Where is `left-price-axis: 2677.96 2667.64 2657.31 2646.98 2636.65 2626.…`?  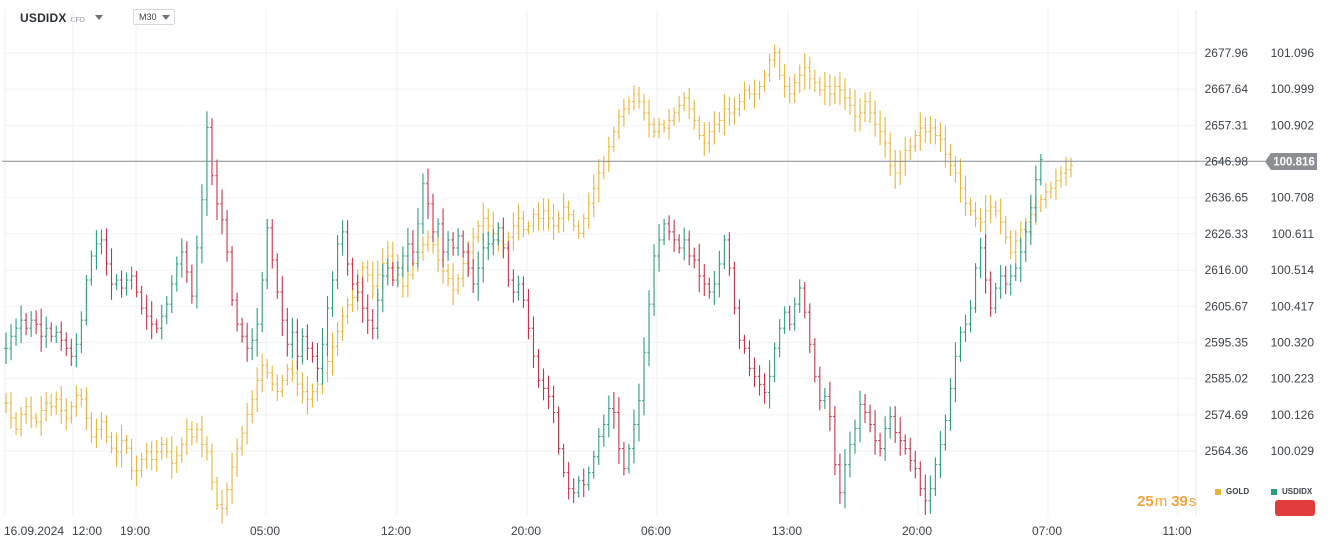
left-price-axis: 2677.96 2667.64 2657.31 2646.98 2636.65 2626.… is located at coordinates (1227, 252).